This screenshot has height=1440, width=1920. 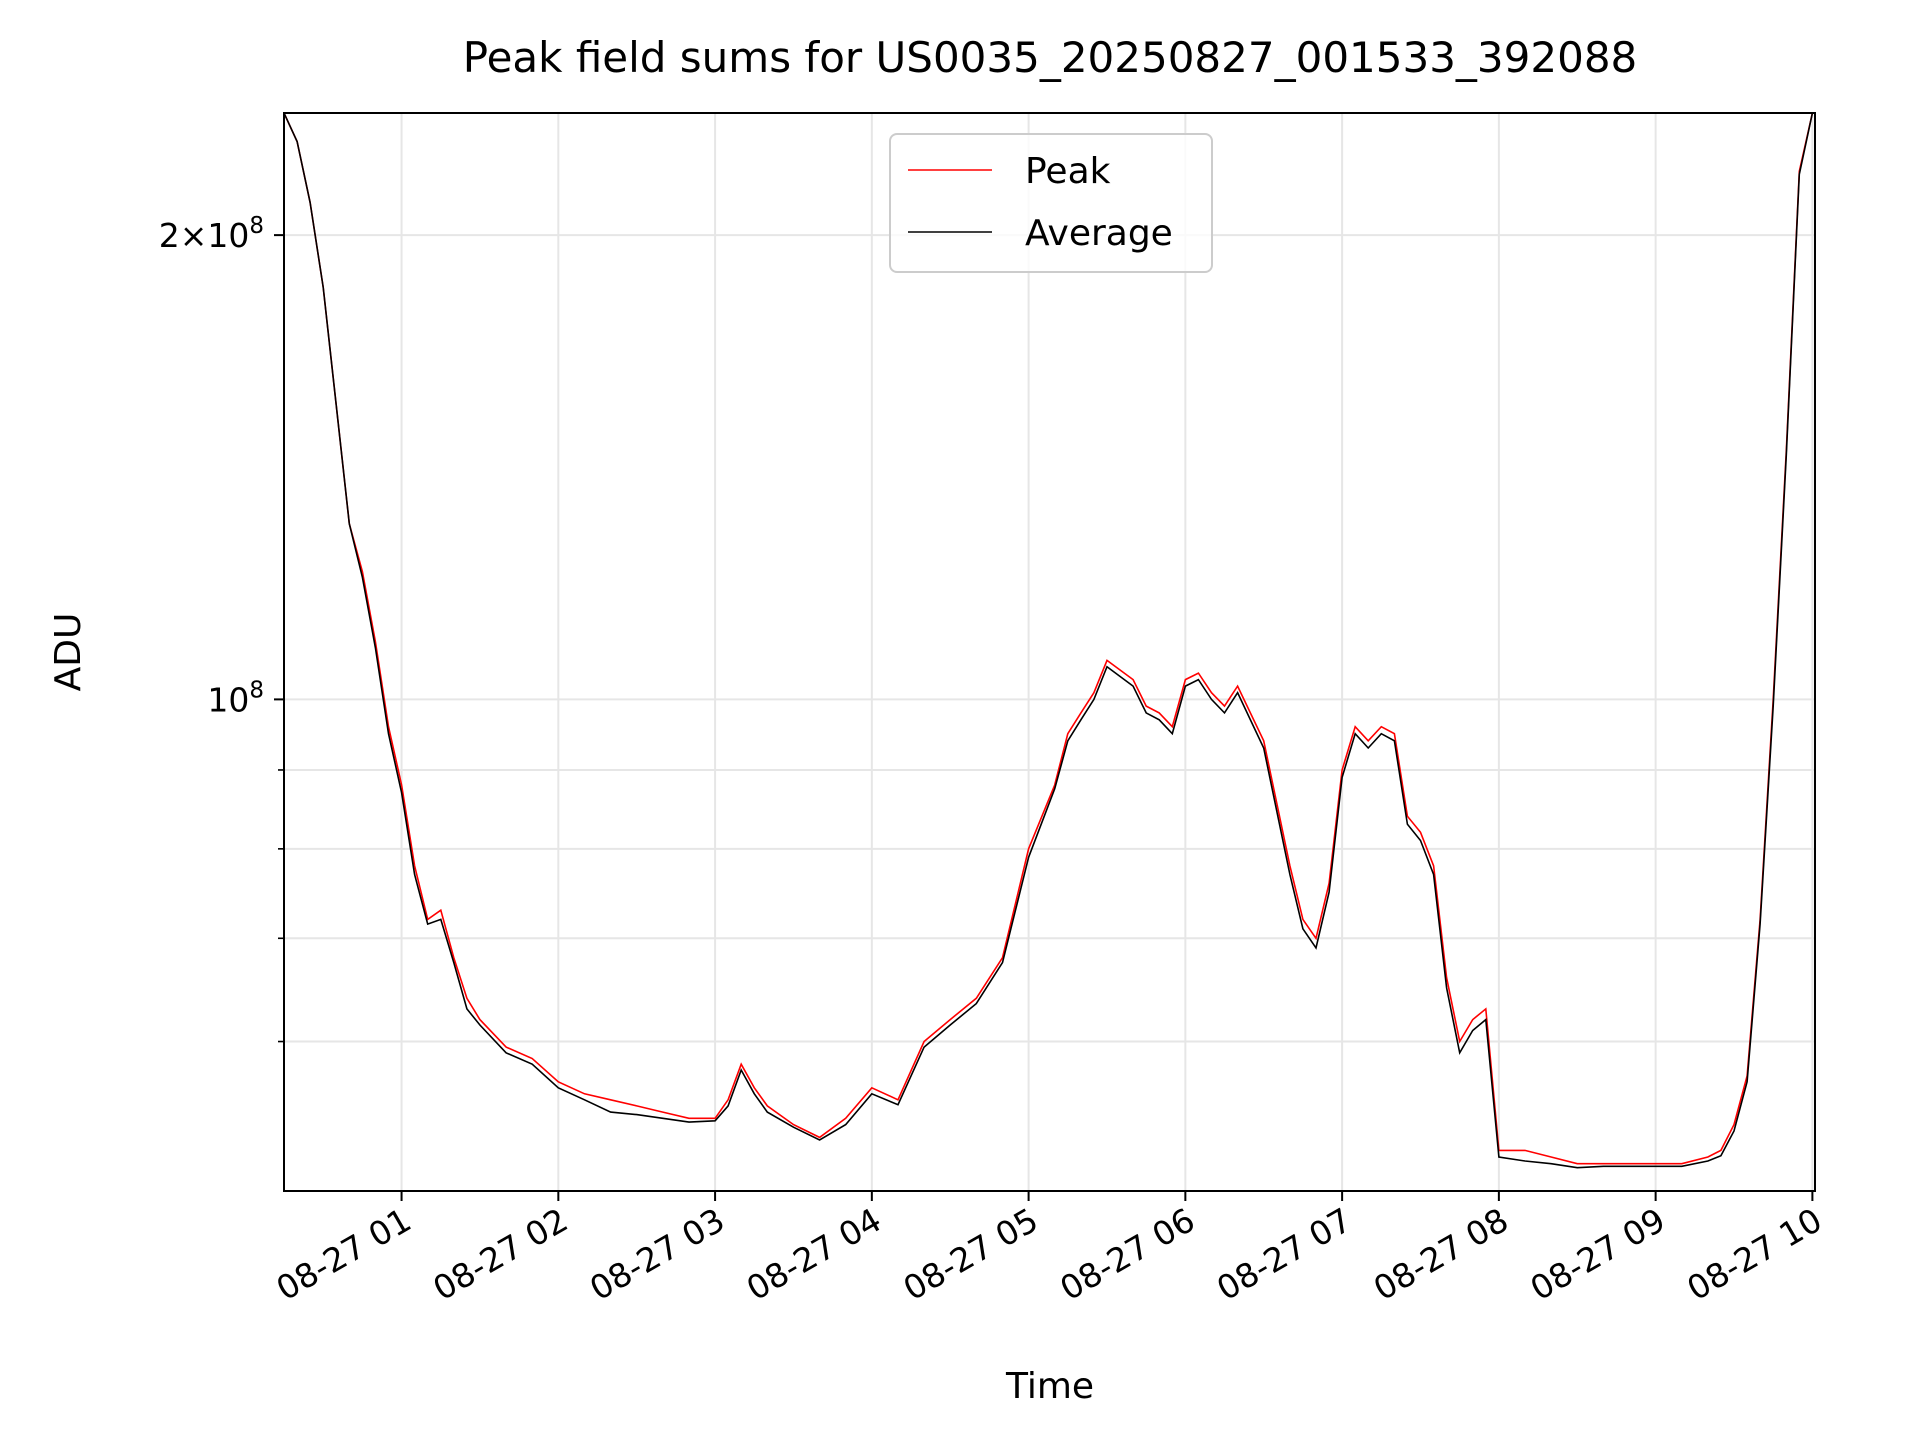 I want to click on y-axis-label: ADU, so click(x=68, y=652).